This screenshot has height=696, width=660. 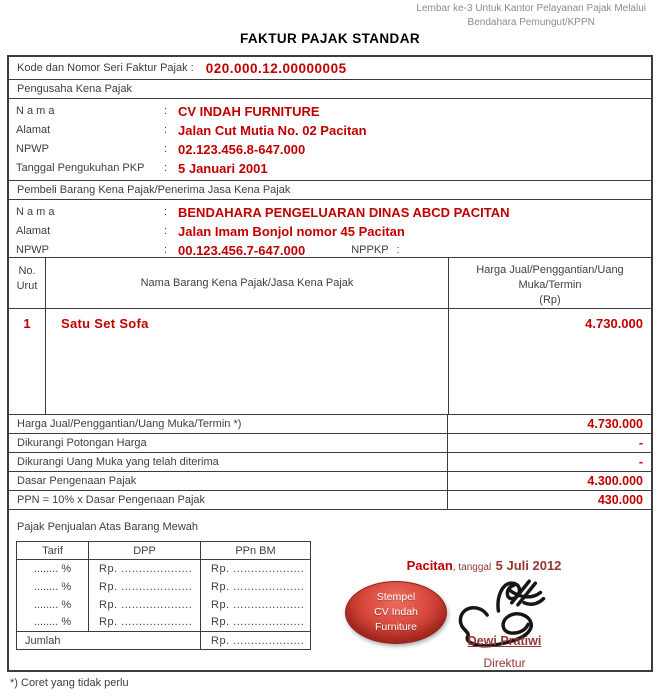 I want to click on ppnbm-header-tarif: Tarif, so click(x=52, y=550).